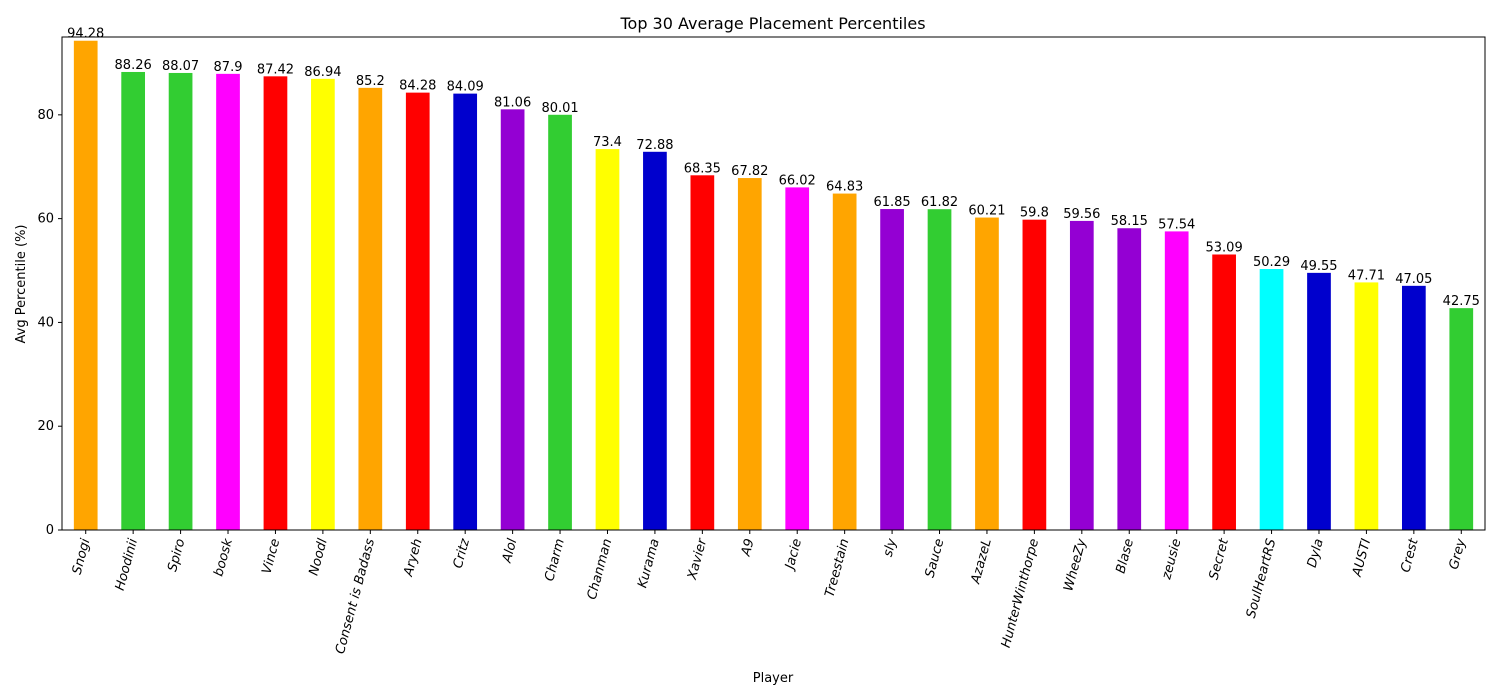 This screenshot has height=700, width=1500. What do you see at coordinates (275, 69) in the screenshot?
I see `bar-data-label: 87.42` at bounding box center [275, 69].